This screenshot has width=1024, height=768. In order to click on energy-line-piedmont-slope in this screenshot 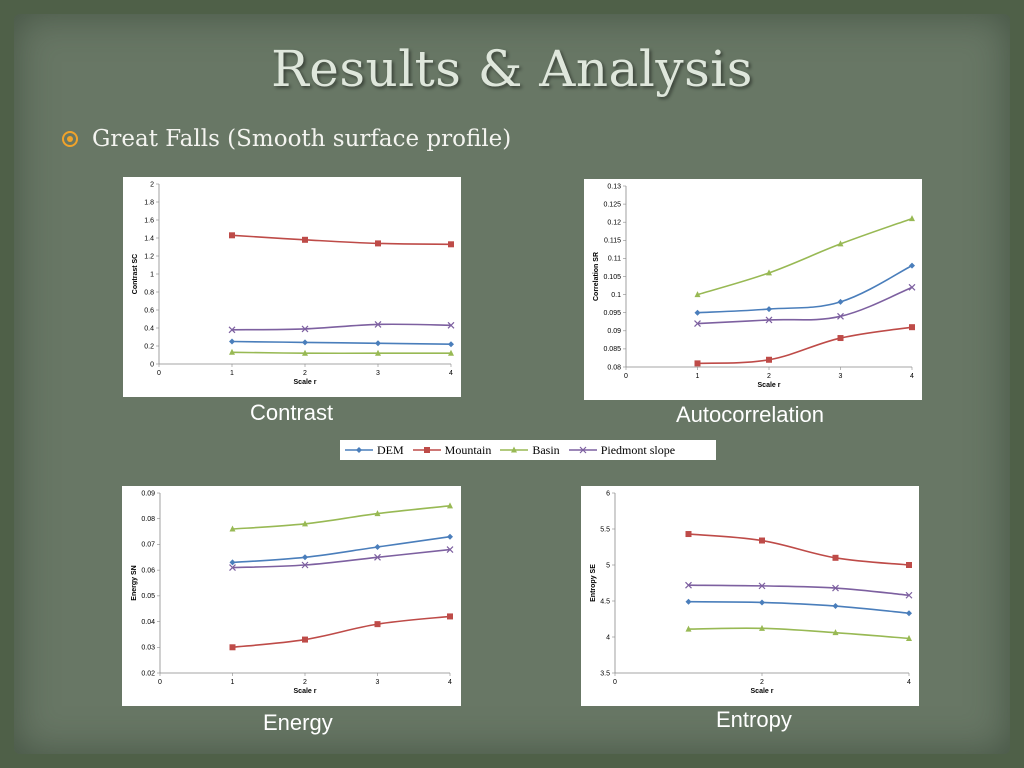, I will do `click(341, 558)`.